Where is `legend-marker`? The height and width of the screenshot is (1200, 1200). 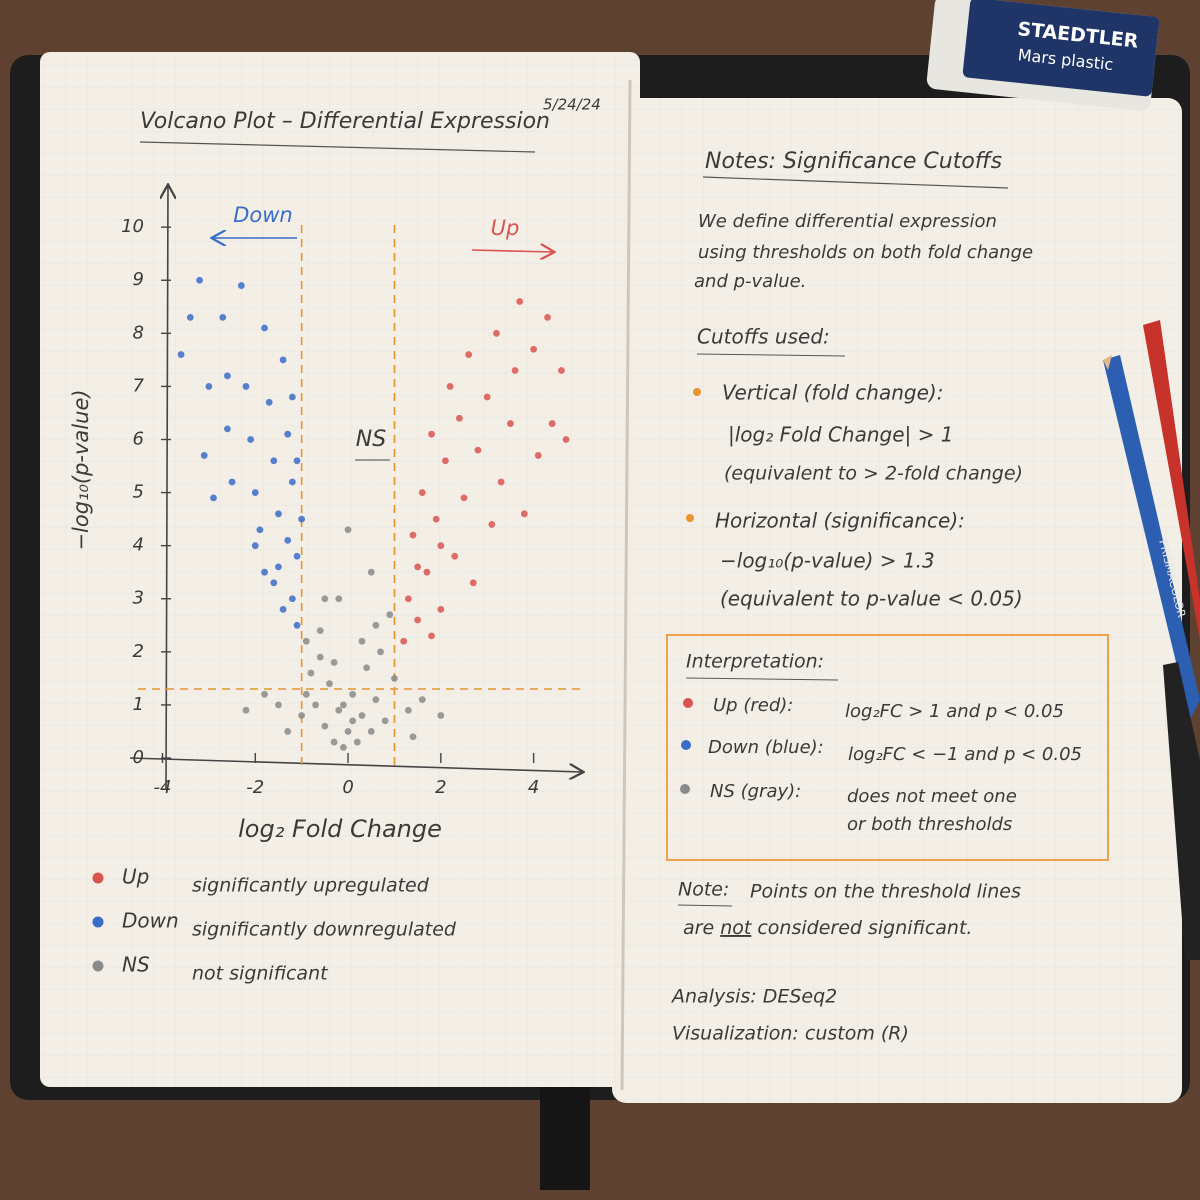
legend-marker is located at coordinates (98, 966).